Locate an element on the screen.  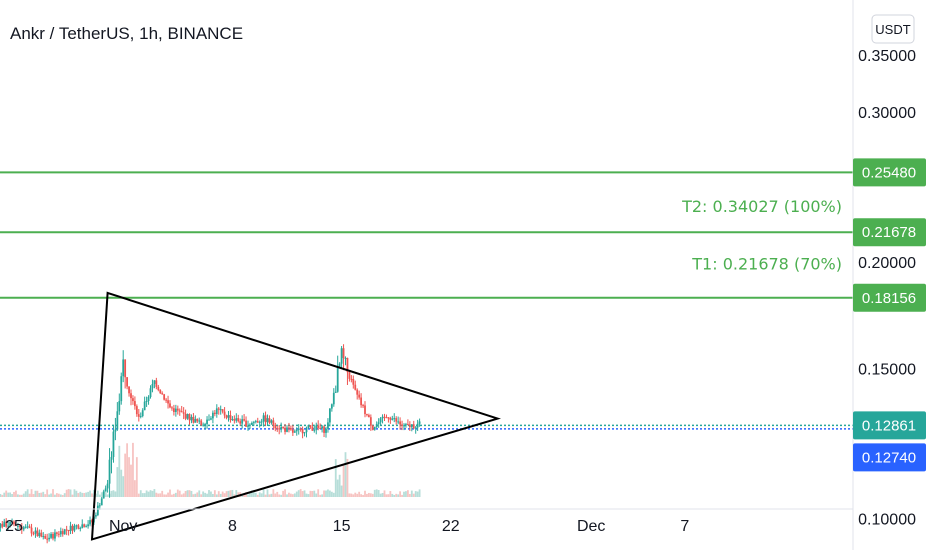
currency-label: USDT is located at coordinates (892, 29).